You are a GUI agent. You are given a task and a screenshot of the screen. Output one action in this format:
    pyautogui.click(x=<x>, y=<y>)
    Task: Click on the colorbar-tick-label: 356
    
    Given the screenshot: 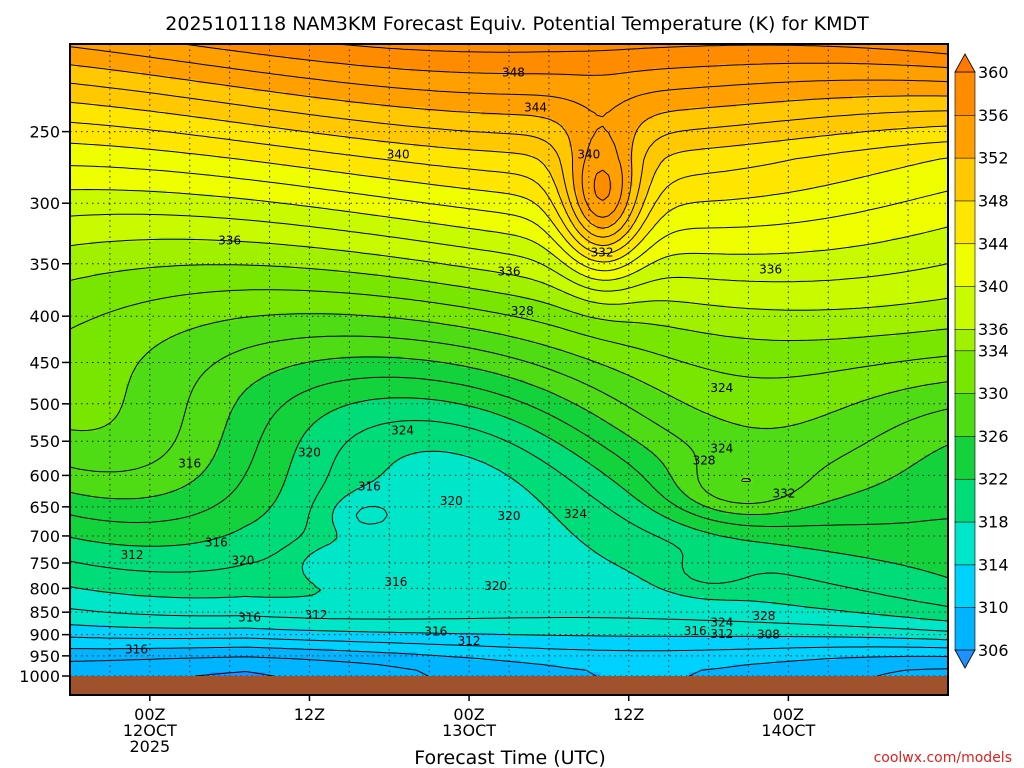 What is the action you would take?
    pyautogui.click(x=993, y=115)
    